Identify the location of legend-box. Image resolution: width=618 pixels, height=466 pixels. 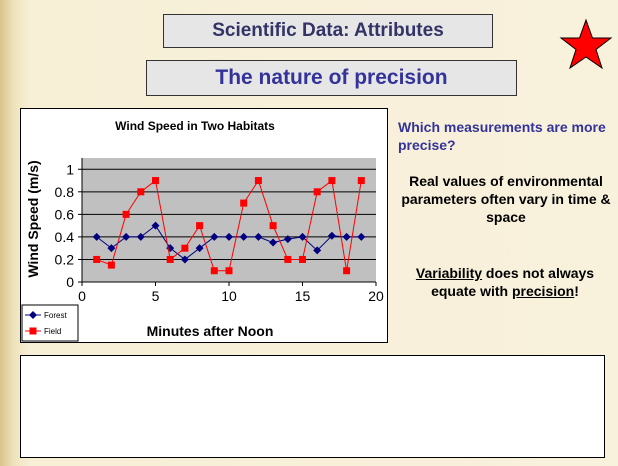
(50, 323).